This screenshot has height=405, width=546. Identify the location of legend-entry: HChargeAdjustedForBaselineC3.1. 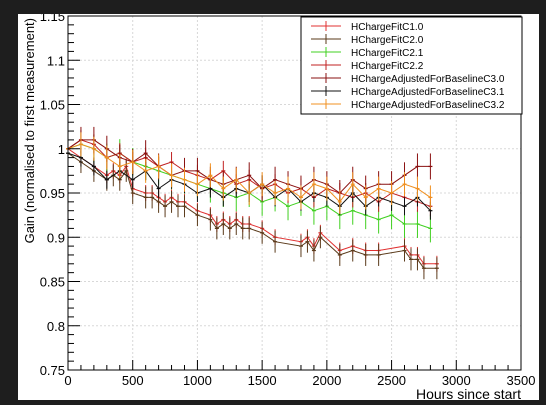
(428, 92).